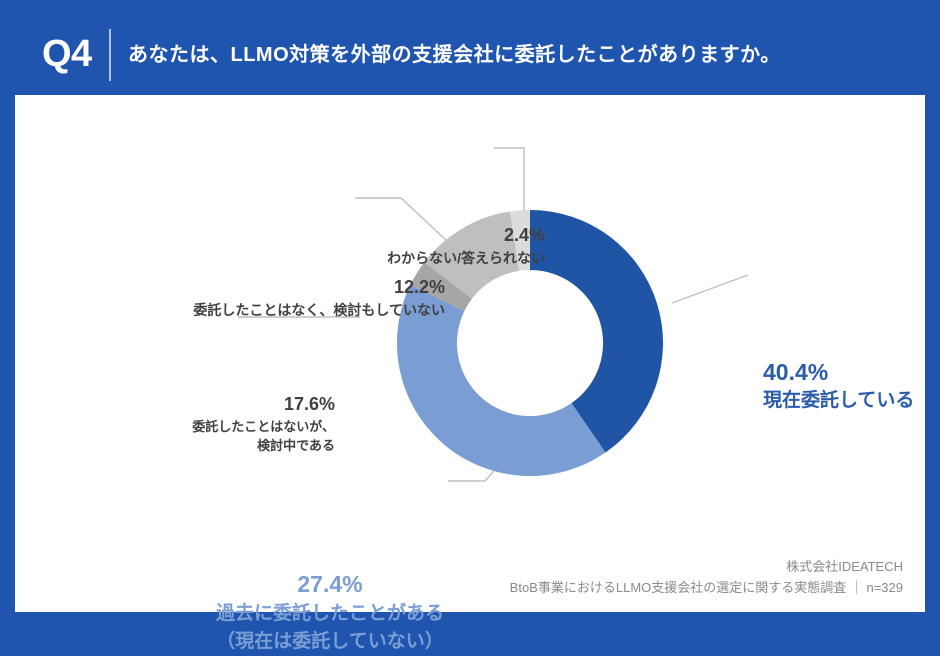 Image resolution: width=940 pixels, height=656 pixels. Describe the element at coordinates (710, 289) in the screenshot. I see `leader-line-current` at that location.